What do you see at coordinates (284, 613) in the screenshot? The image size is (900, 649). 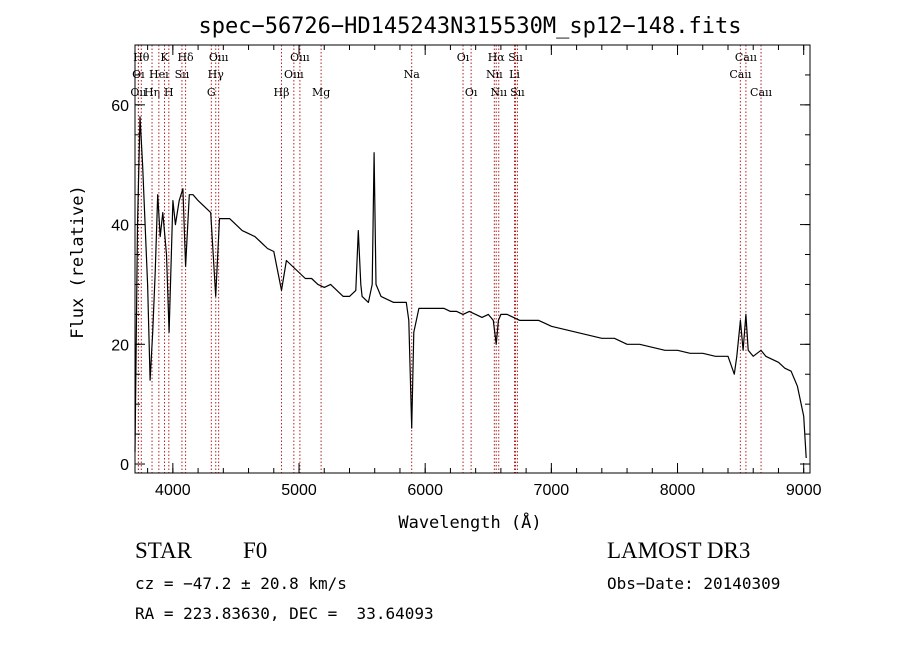 I see `coordinates: RA = 223.83630, DEC = 33.64093` at bounding box center [284, 613].